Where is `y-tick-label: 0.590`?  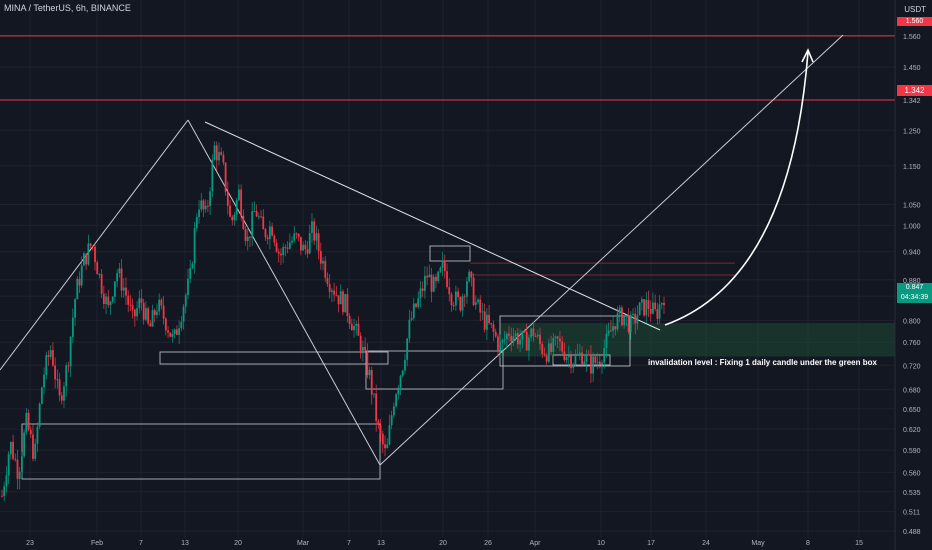
y-tick-label: 0.590 is located at coordinates (912, 451).